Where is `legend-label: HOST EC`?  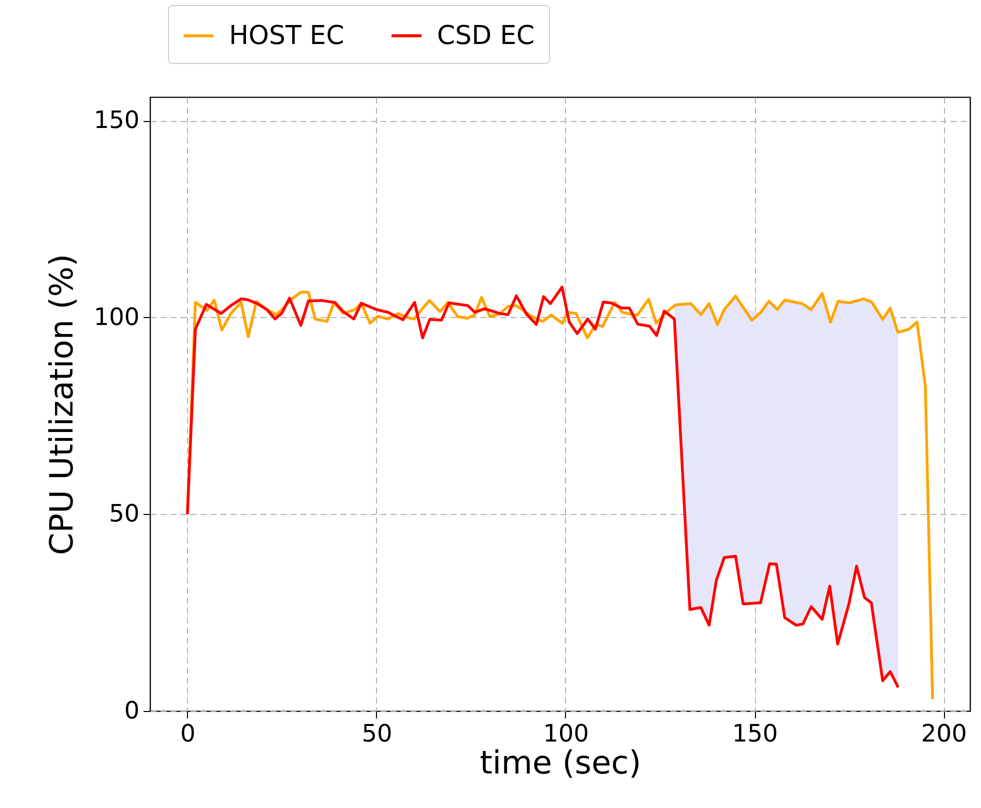
legend-label: HOST EC is located at coordinates (286, 35).